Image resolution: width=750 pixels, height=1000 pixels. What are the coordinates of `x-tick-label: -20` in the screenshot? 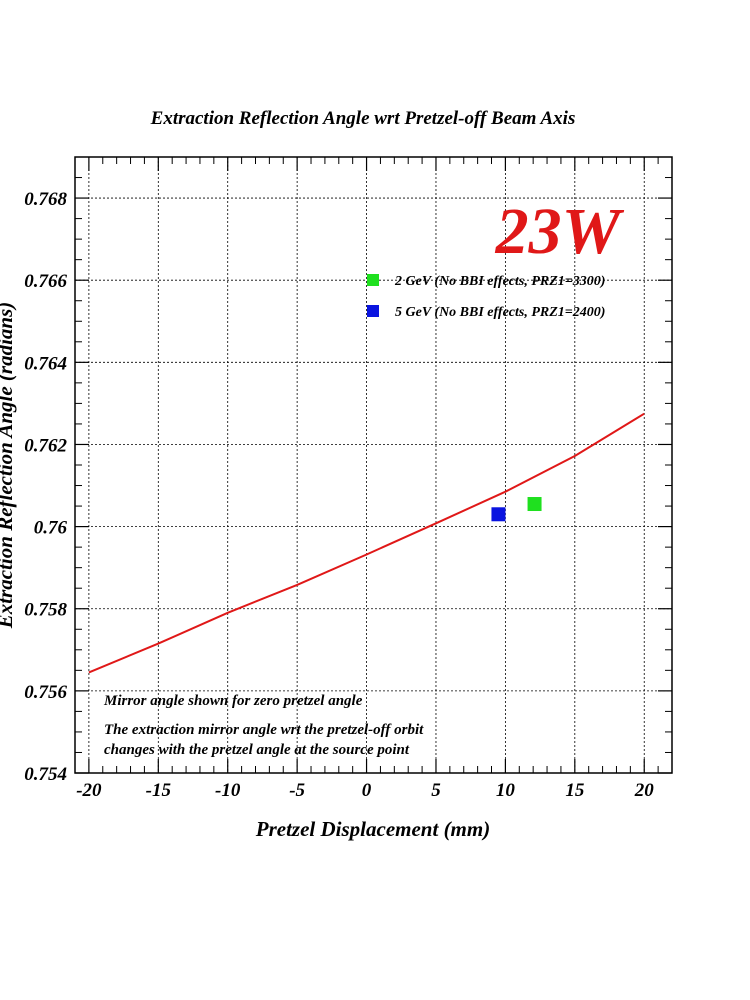 It's located at (89, 790).